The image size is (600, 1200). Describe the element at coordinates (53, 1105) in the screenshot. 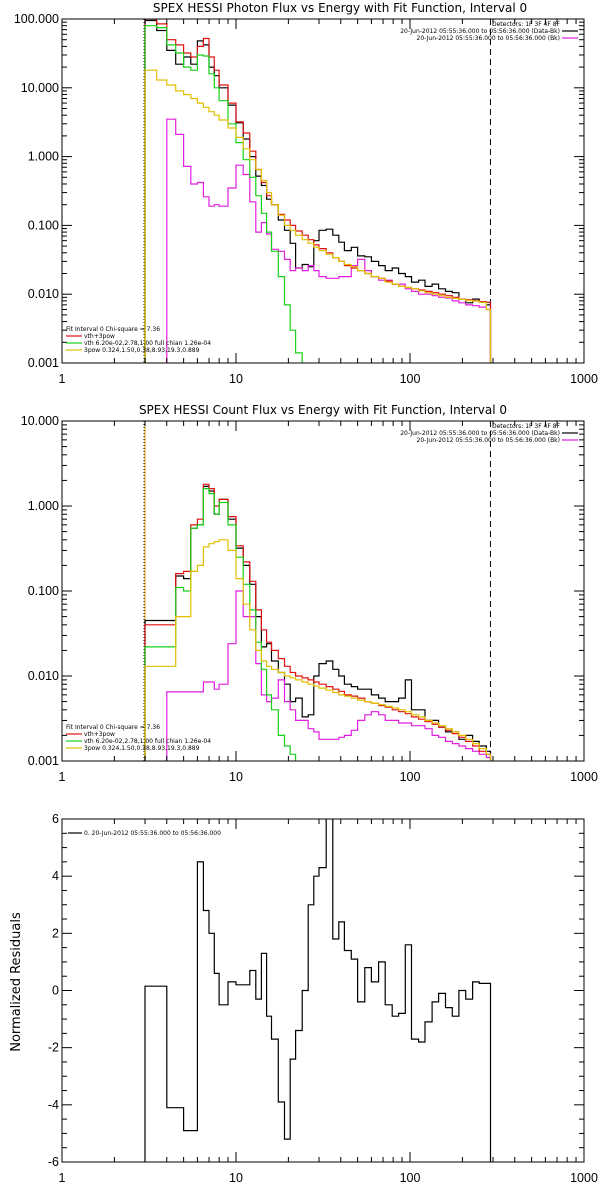

I see `y-tick-label: -4` at that location.